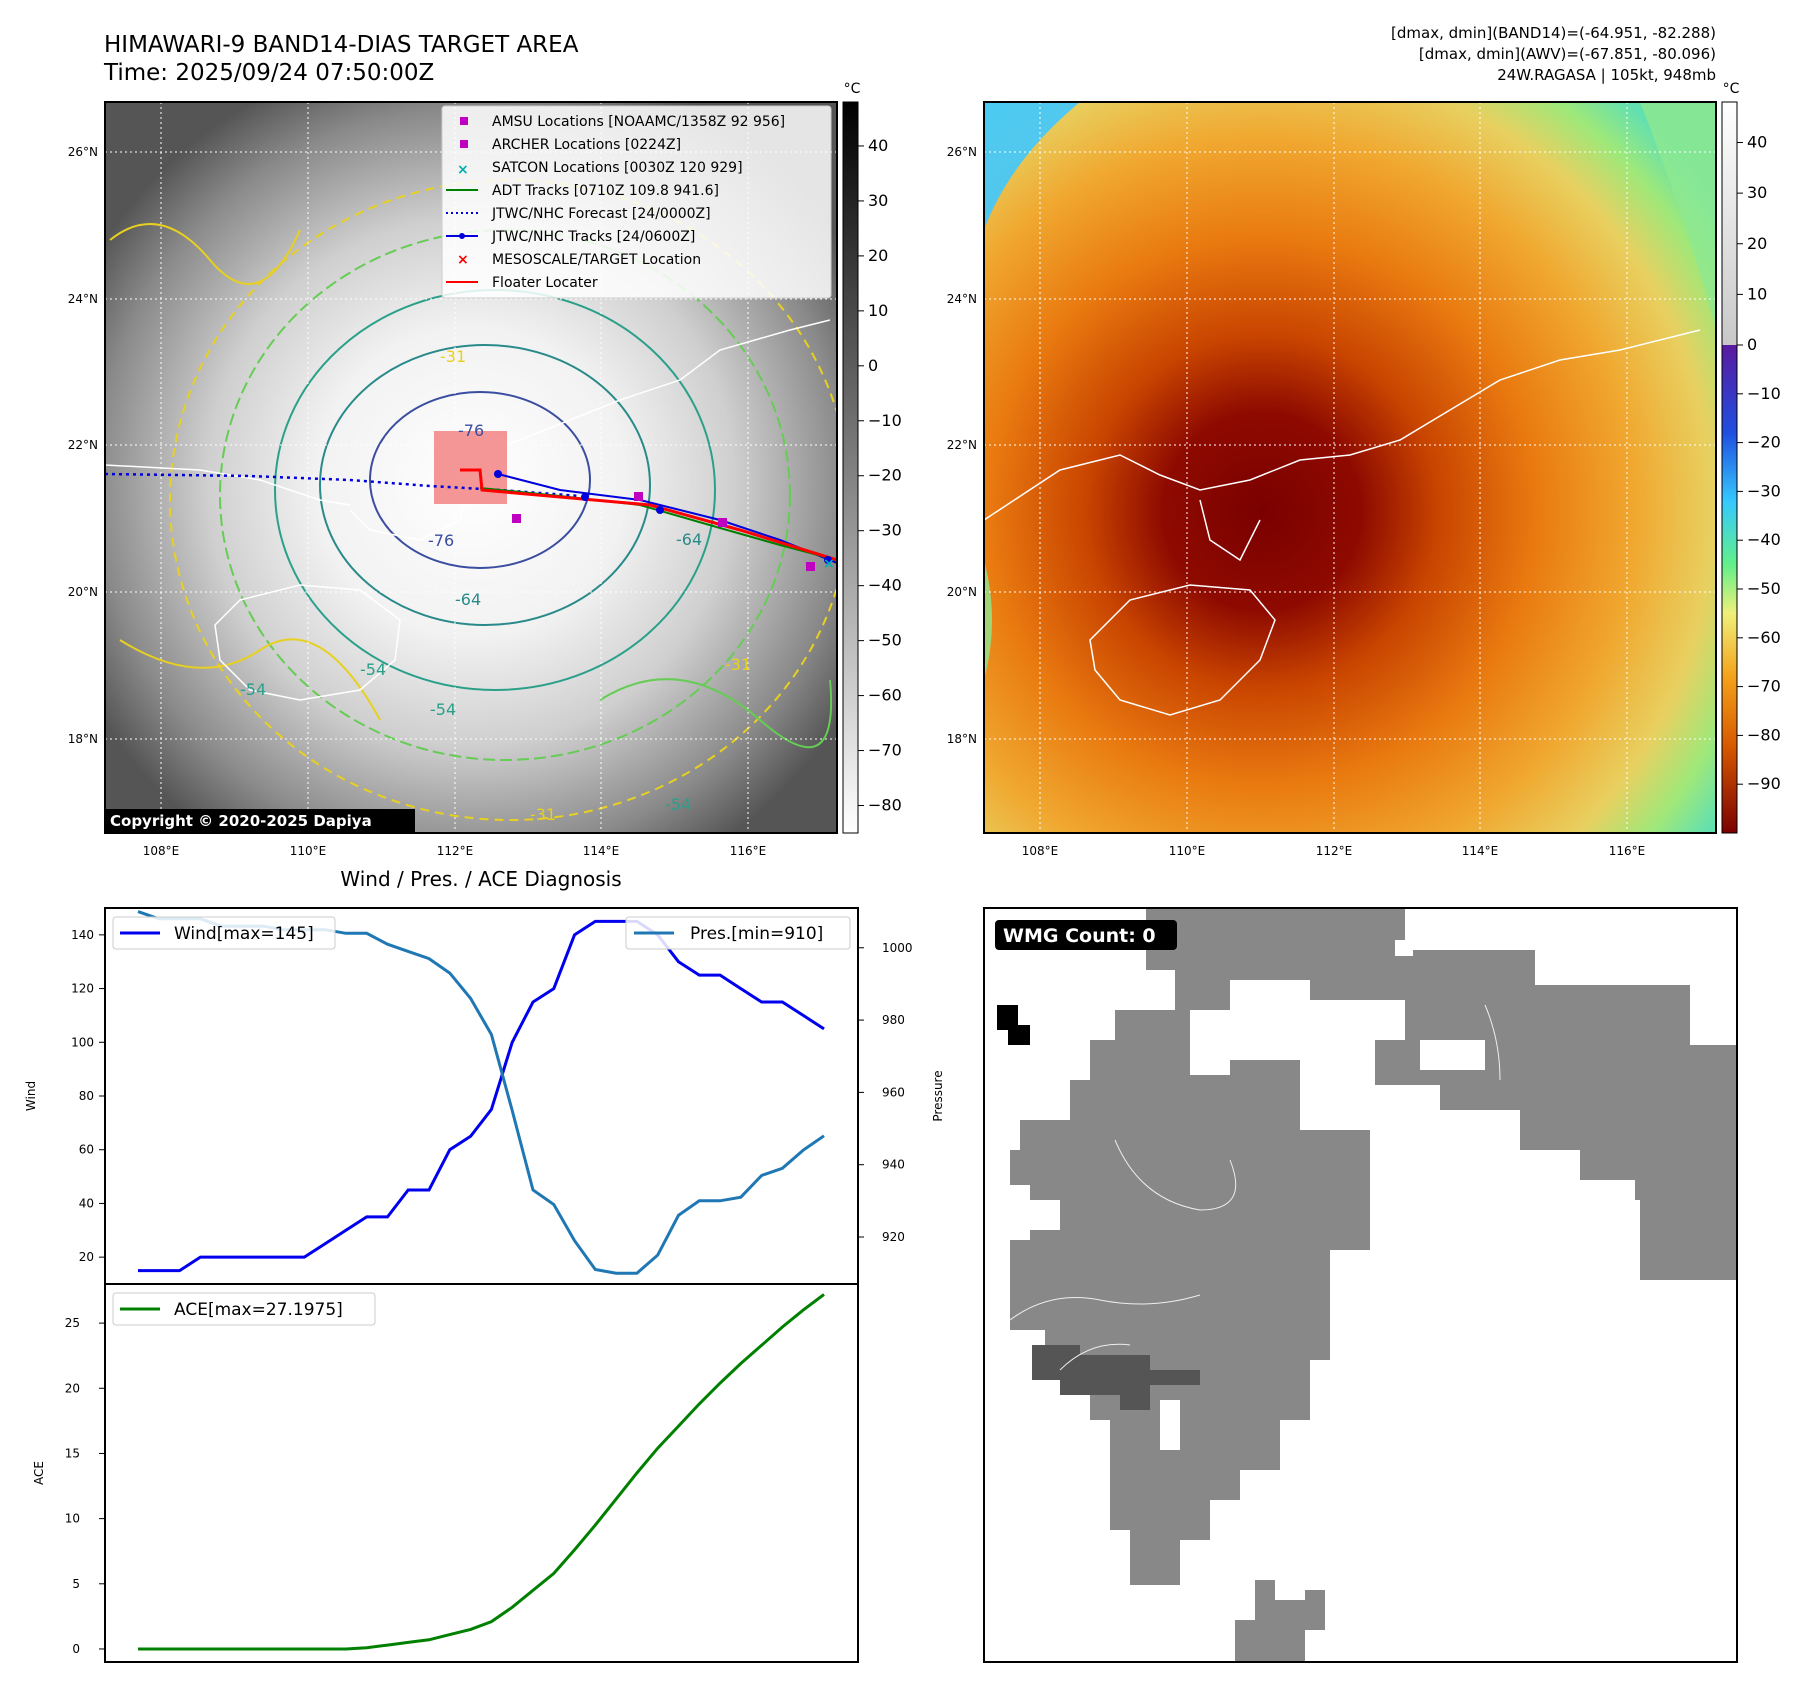  I want to click on awv-colorbar-tick-label: −70, so click(1764, 686).